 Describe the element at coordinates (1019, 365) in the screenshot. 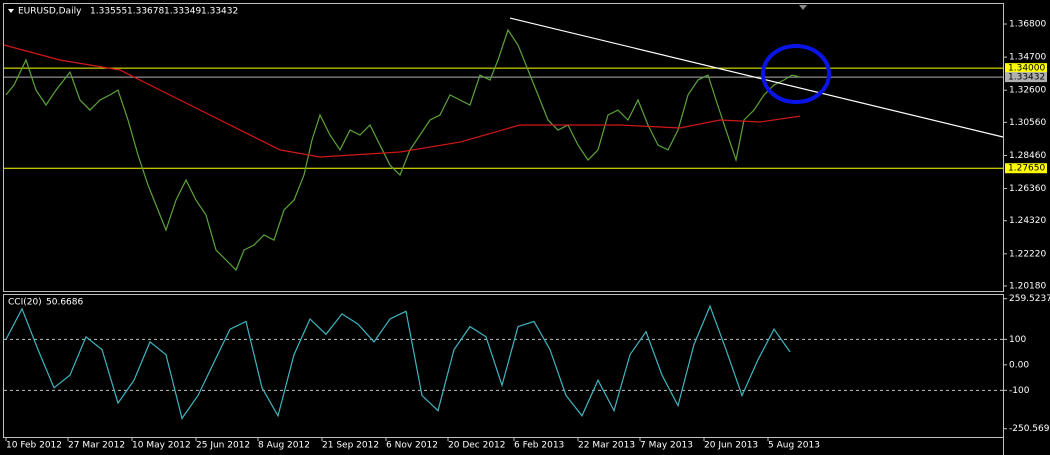

I see `y-tick-label: 0.00` at that location.